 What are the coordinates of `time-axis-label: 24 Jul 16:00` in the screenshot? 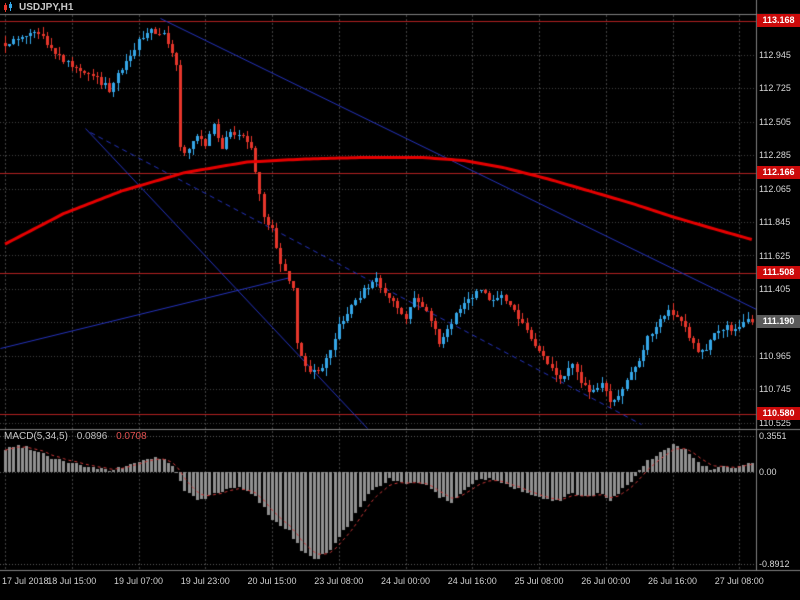 It's located at (472, 581).